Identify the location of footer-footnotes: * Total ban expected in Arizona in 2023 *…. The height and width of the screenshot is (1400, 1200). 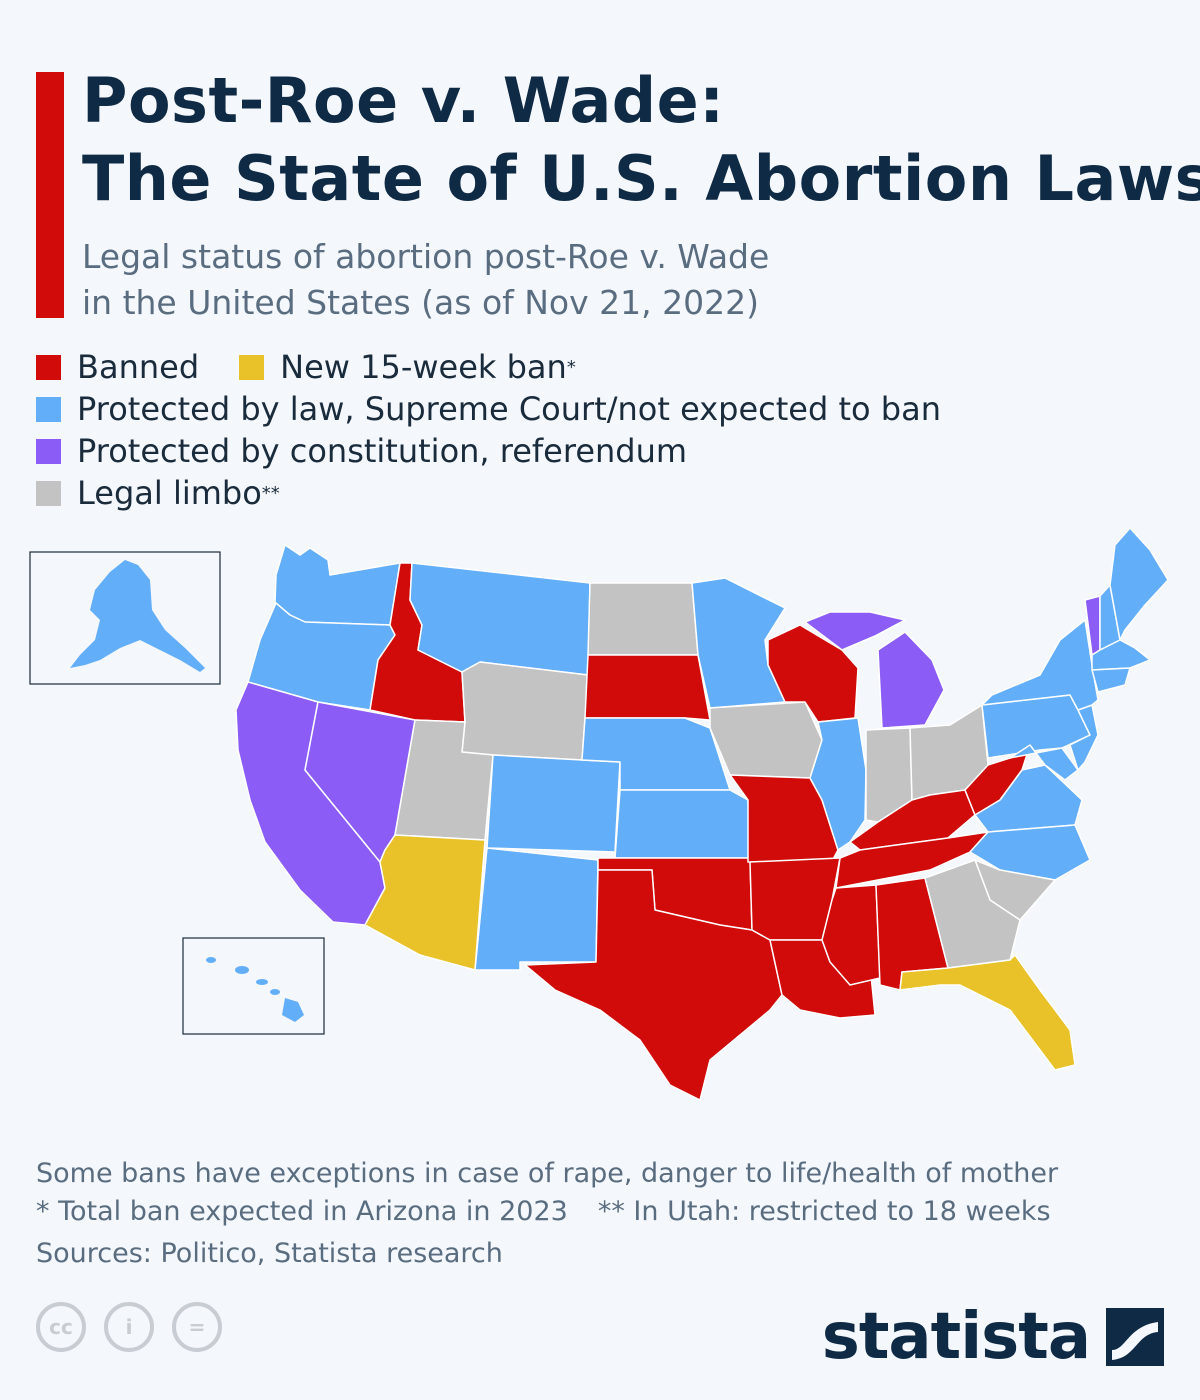
(547, 1212).